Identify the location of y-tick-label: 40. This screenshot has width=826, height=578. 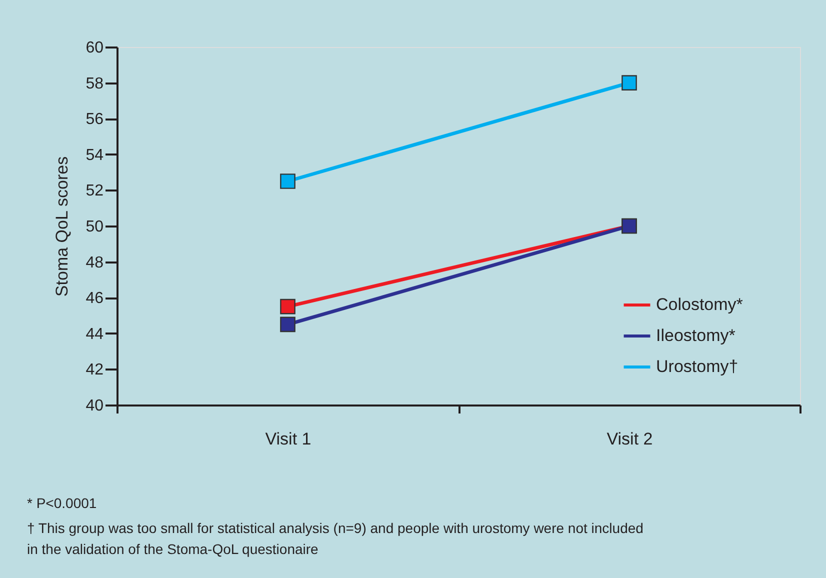
(95, 406).